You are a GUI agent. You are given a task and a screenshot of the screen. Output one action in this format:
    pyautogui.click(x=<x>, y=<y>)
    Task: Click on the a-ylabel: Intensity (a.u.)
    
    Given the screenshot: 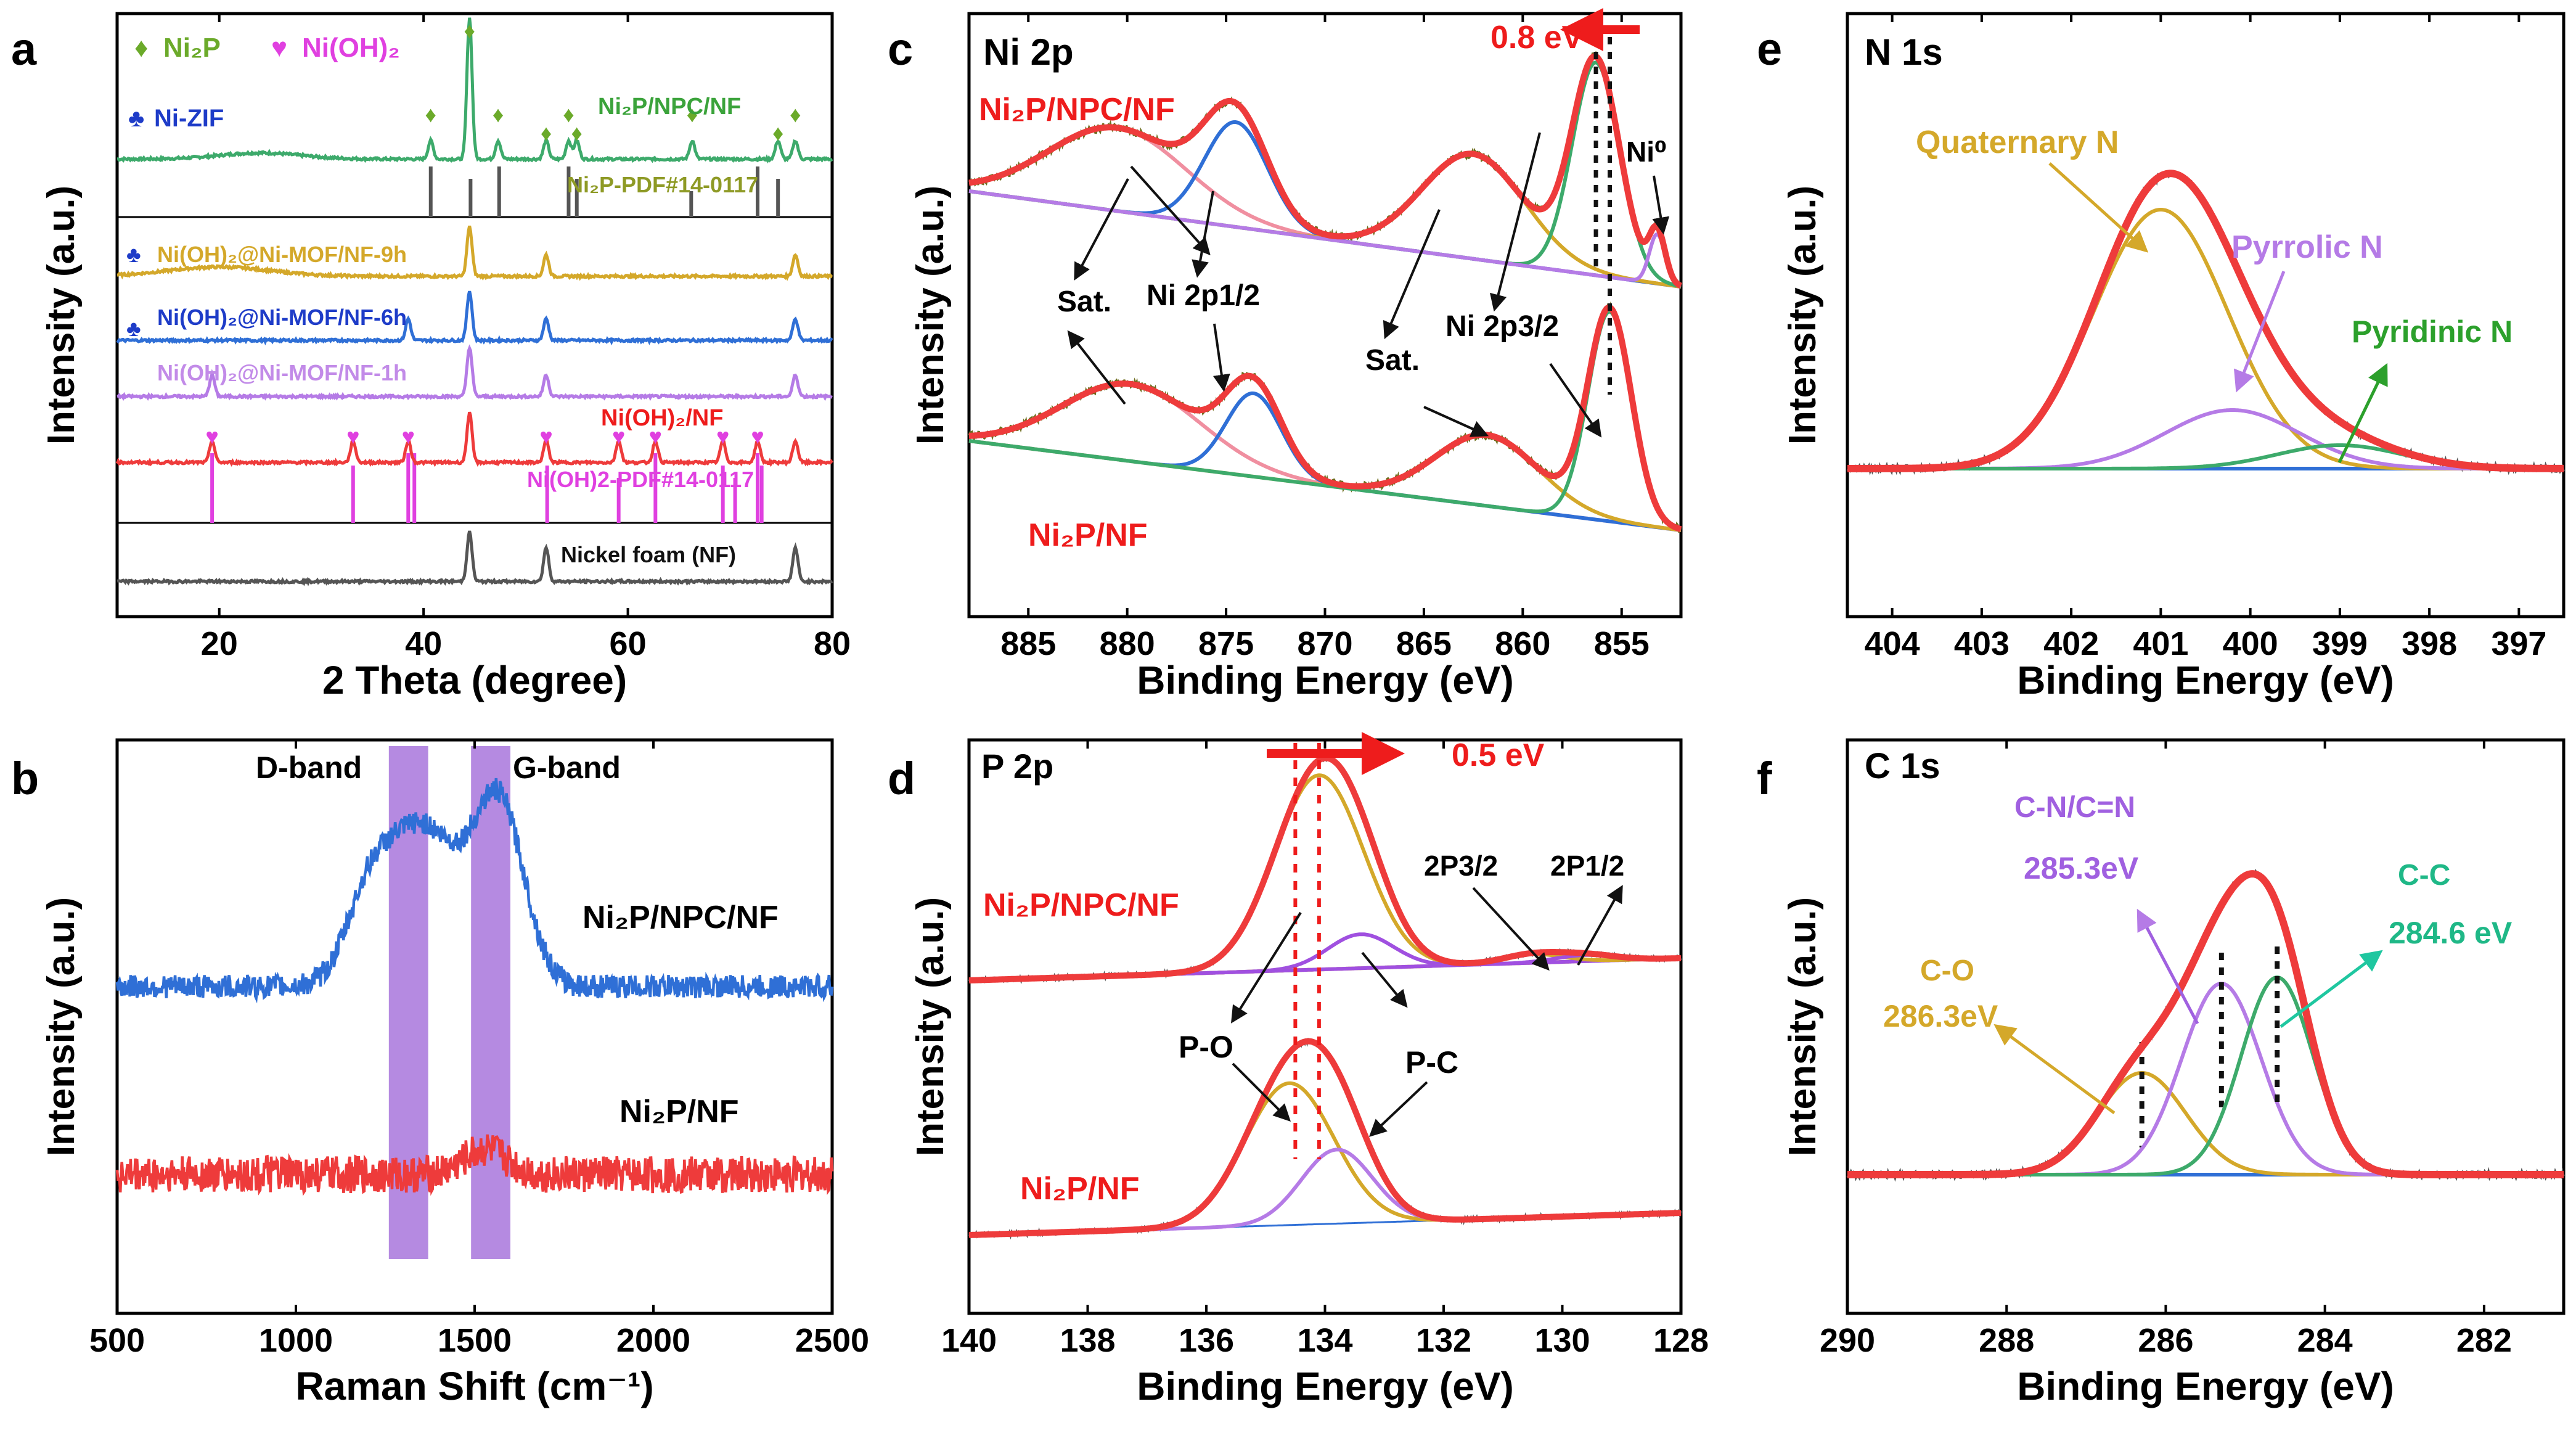 What is the action you would take?
    pyautogui.click(x=61, y=315)
    